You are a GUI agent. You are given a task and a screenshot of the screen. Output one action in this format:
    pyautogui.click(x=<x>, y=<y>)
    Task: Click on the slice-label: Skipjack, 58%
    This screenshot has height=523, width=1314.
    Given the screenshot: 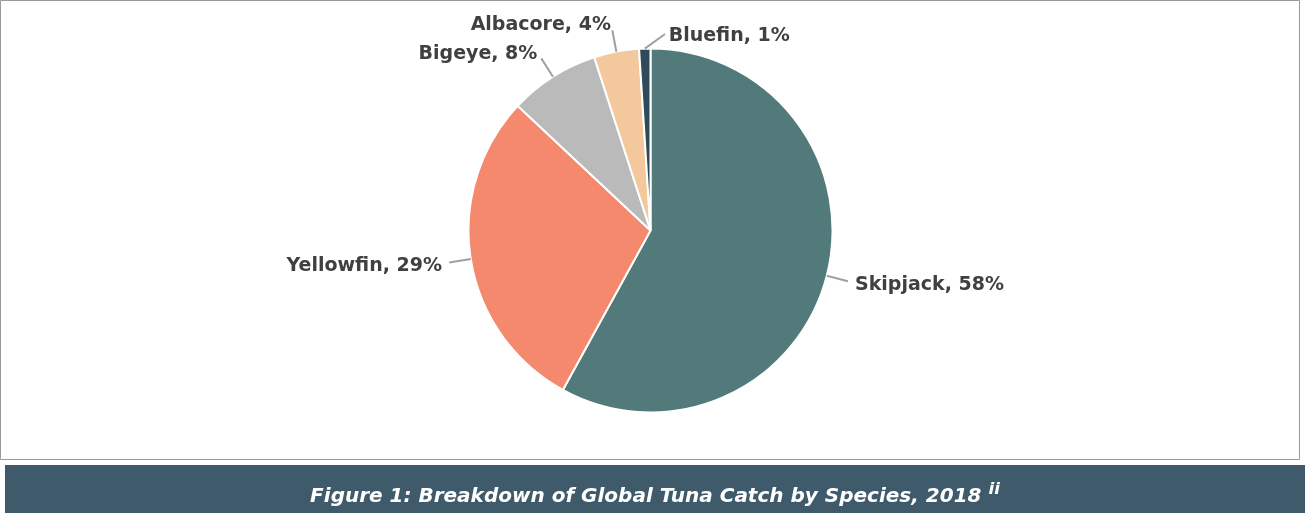 What is the action you would take?
    pyautogui.click(x=929, y=283)
    